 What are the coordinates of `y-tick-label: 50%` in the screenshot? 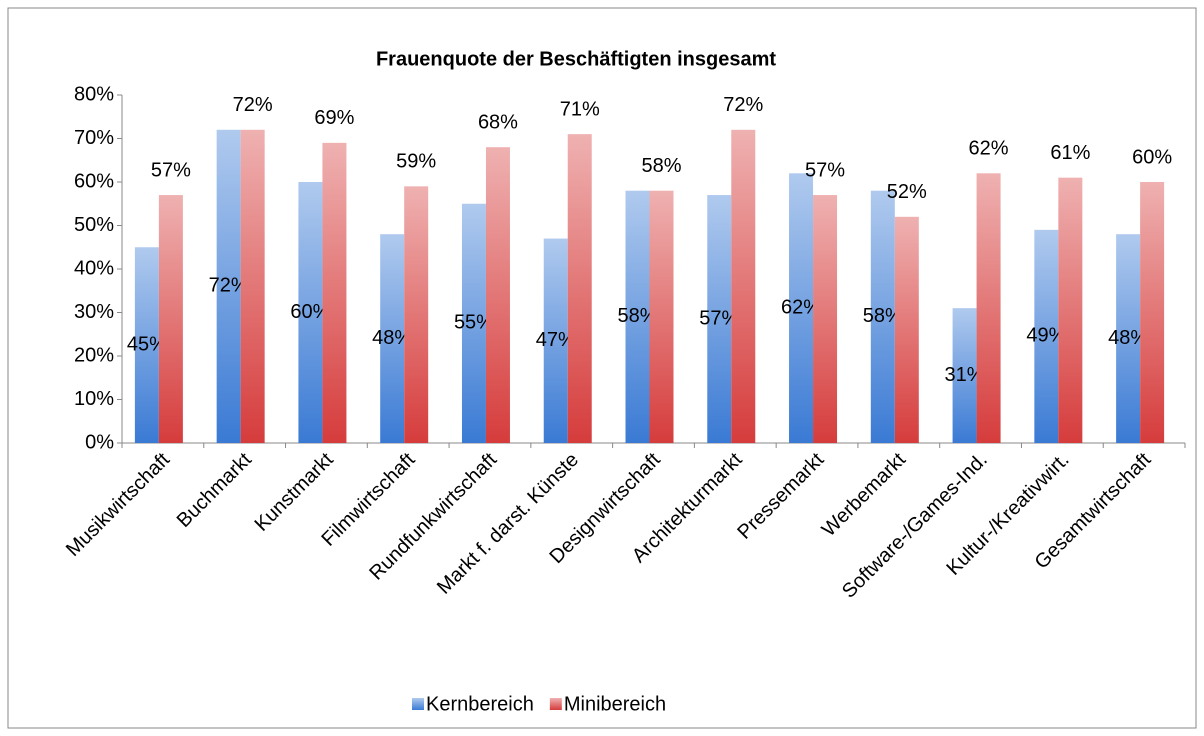 It's located at (94, 225).